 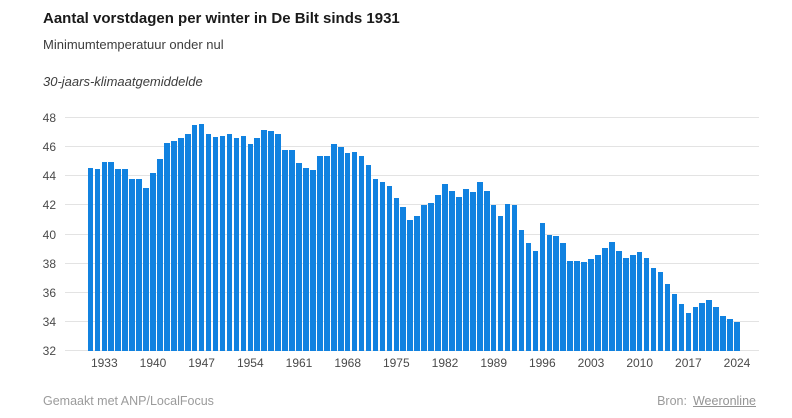 What do you see at coordinates (167, 246) in the screenshot?
I see `bar-1942` at bounding box center [167, 246].